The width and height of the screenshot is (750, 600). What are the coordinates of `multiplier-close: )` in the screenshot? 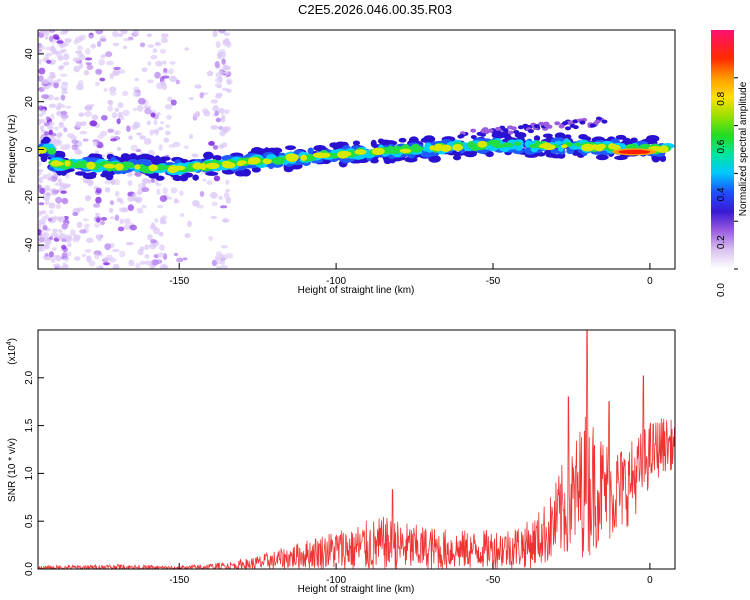 It's located at (12, 339).